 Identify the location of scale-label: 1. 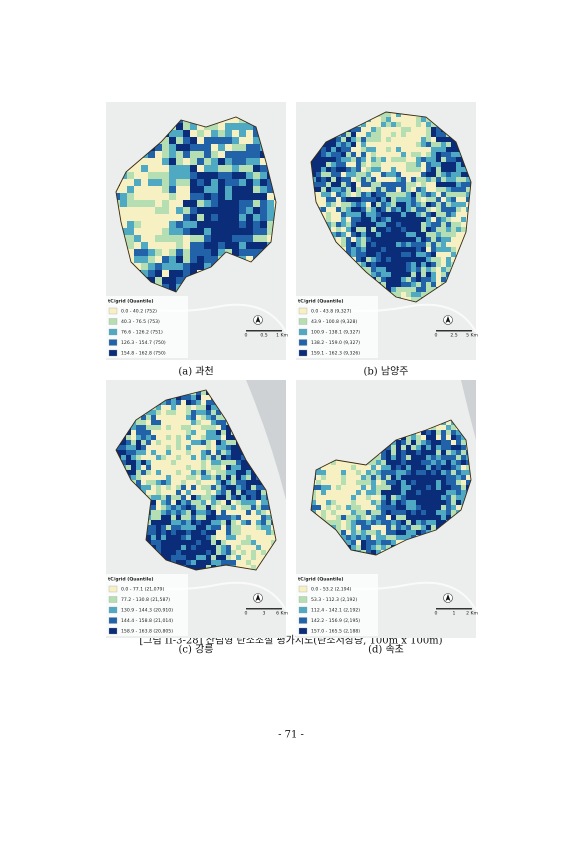
(454, 614).